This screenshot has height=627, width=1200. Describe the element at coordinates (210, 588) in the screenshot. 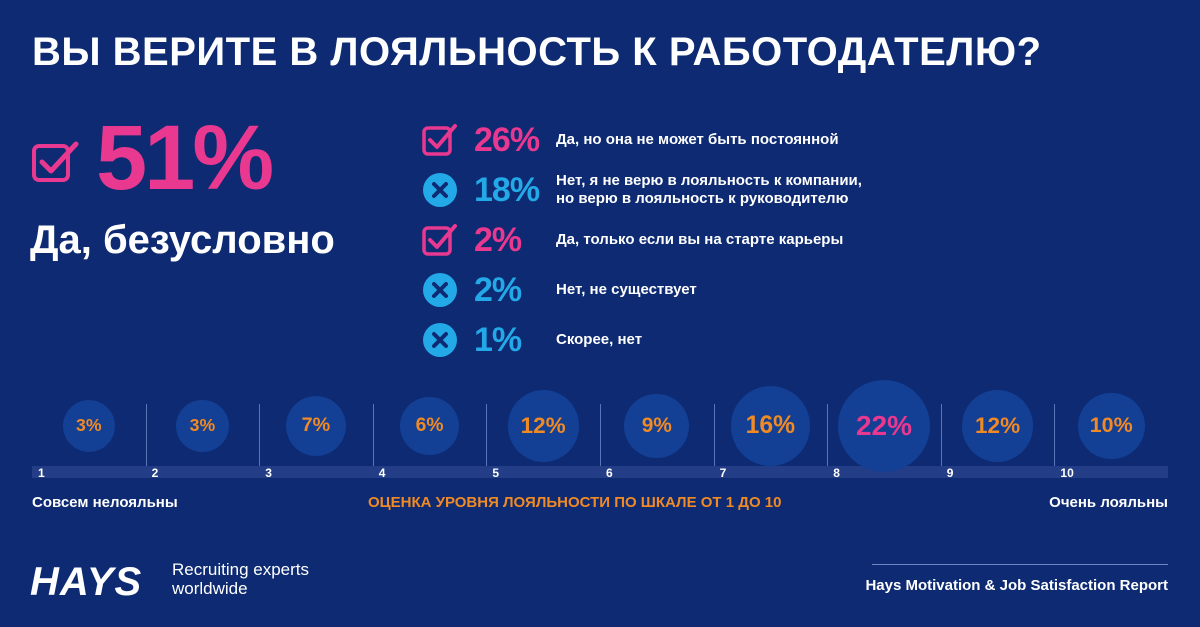

I see `tagline-line-2: worldwide` at that location.